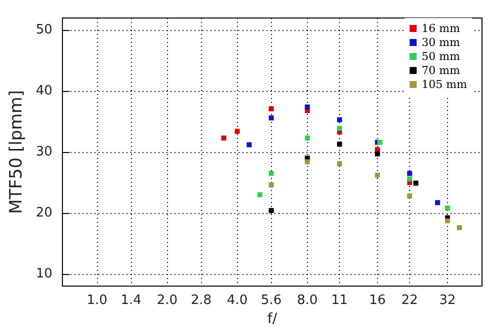  I want to click on x-tick-label: 1.4, so click(131, 300).